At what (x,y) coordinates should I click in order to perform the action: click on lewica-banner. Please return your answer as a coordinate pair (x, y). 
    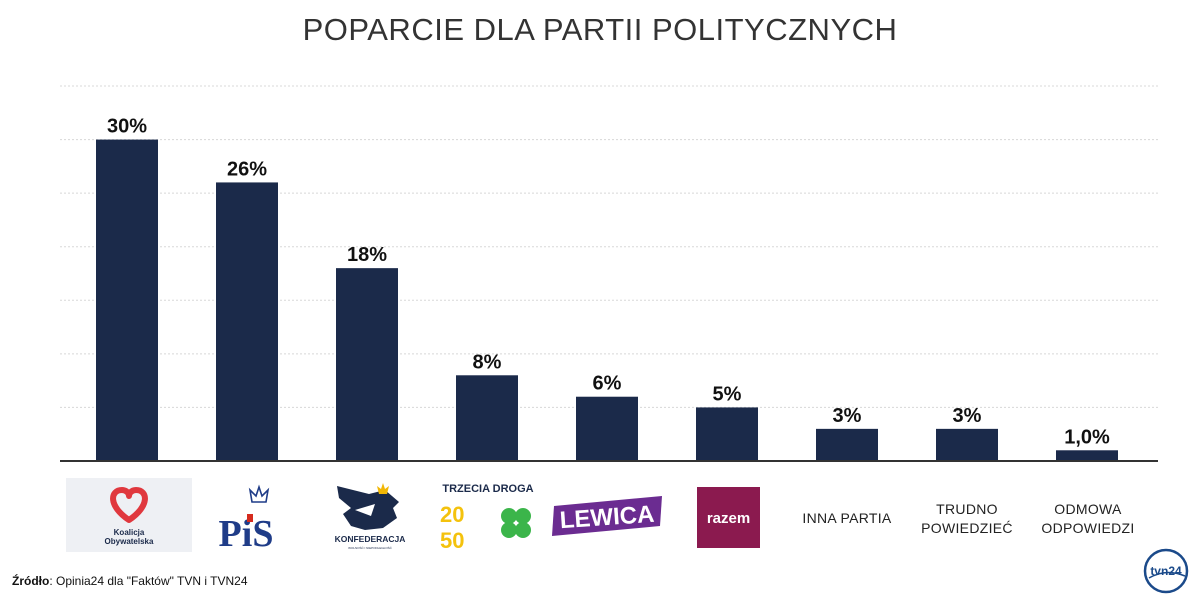
    Looking at the image, I should click on (607, 516).